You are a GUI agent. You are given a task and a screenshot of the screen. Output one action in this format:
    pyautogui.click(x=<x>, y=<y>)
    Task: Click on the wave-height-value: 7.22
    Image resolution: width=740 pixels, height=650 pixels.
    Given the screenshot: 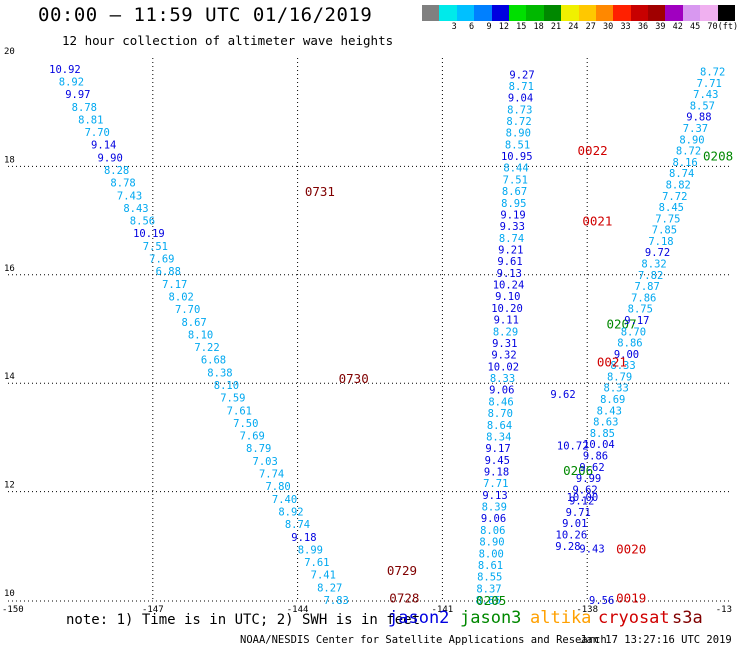 What is the action you would take?
    pyautogui.click(x=206, y=348)
    